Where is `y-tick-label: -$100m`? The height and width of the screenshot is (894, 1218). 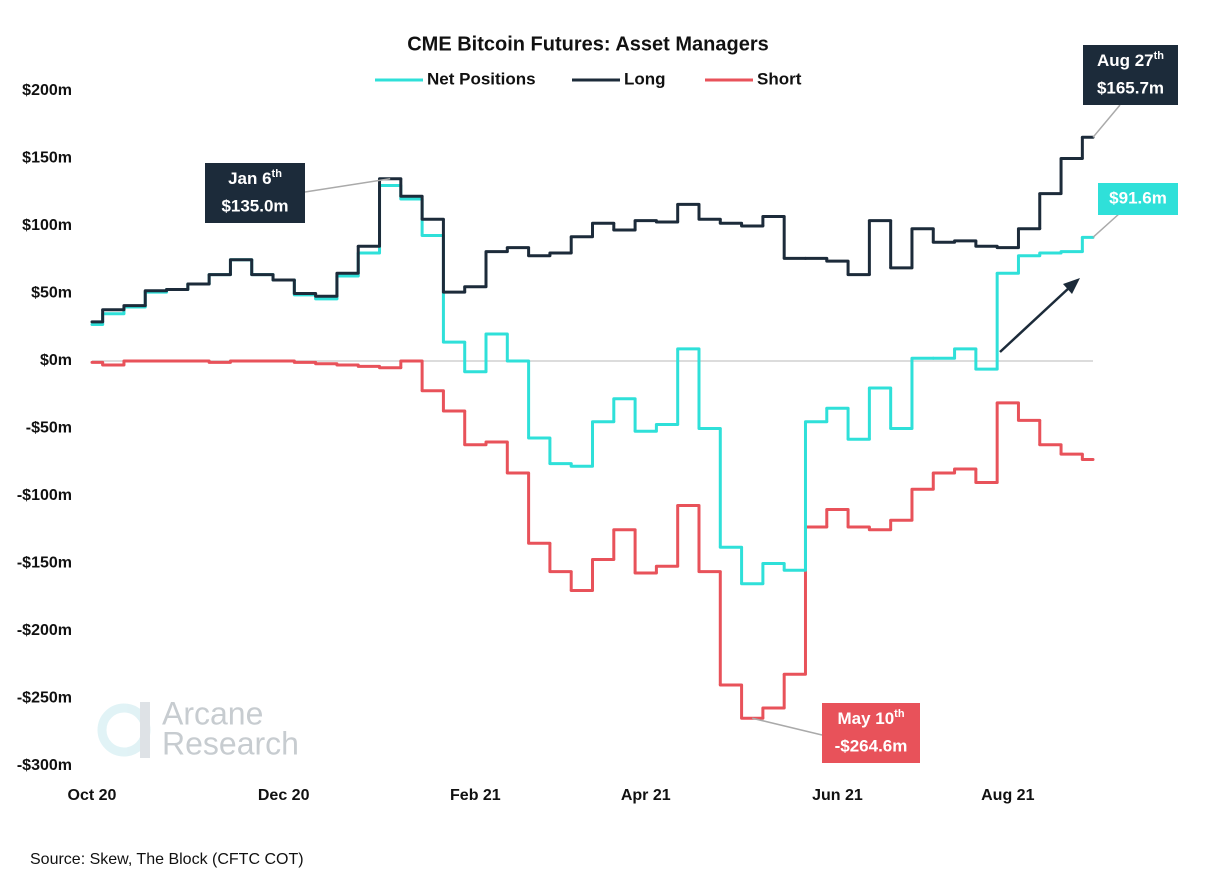 y-tick-label: -$100m is located at coordinates (44, 495).